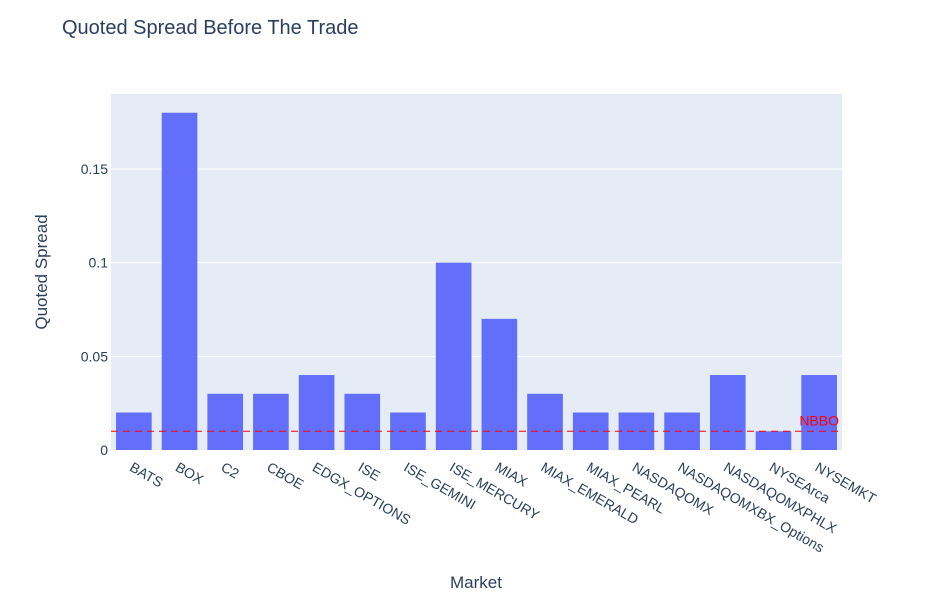 This screenshot has width=936, height=609. Describe the element at coordinates (285, 476) in the screenshot. I see `x-tick-label: CBOE` at that location.